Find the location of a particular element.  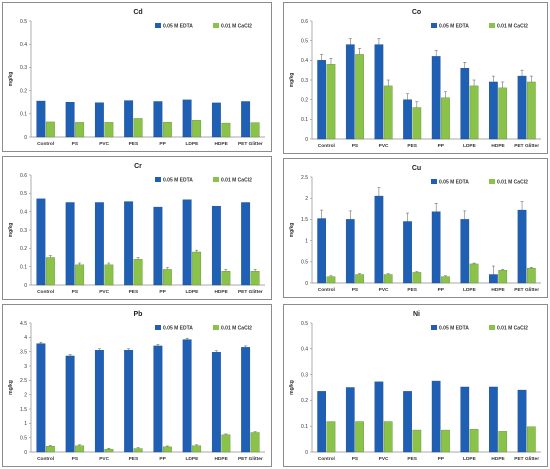

y-tick-label: 3 is located at coordinates (25, 367).